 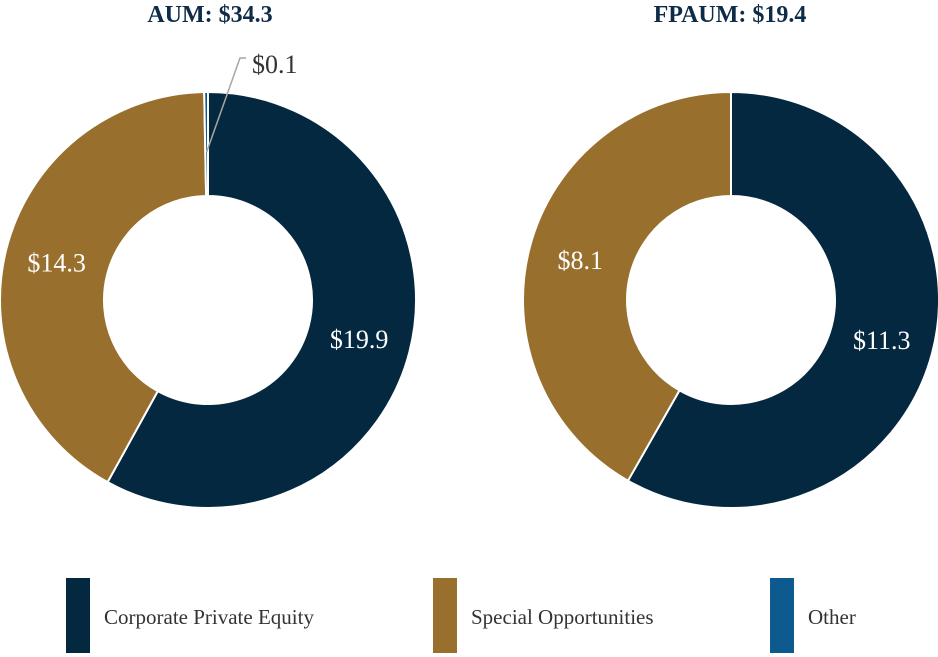 I want to click on donut-data-label-corporate-private-equity: $11.3, so click(x=882, y=340).